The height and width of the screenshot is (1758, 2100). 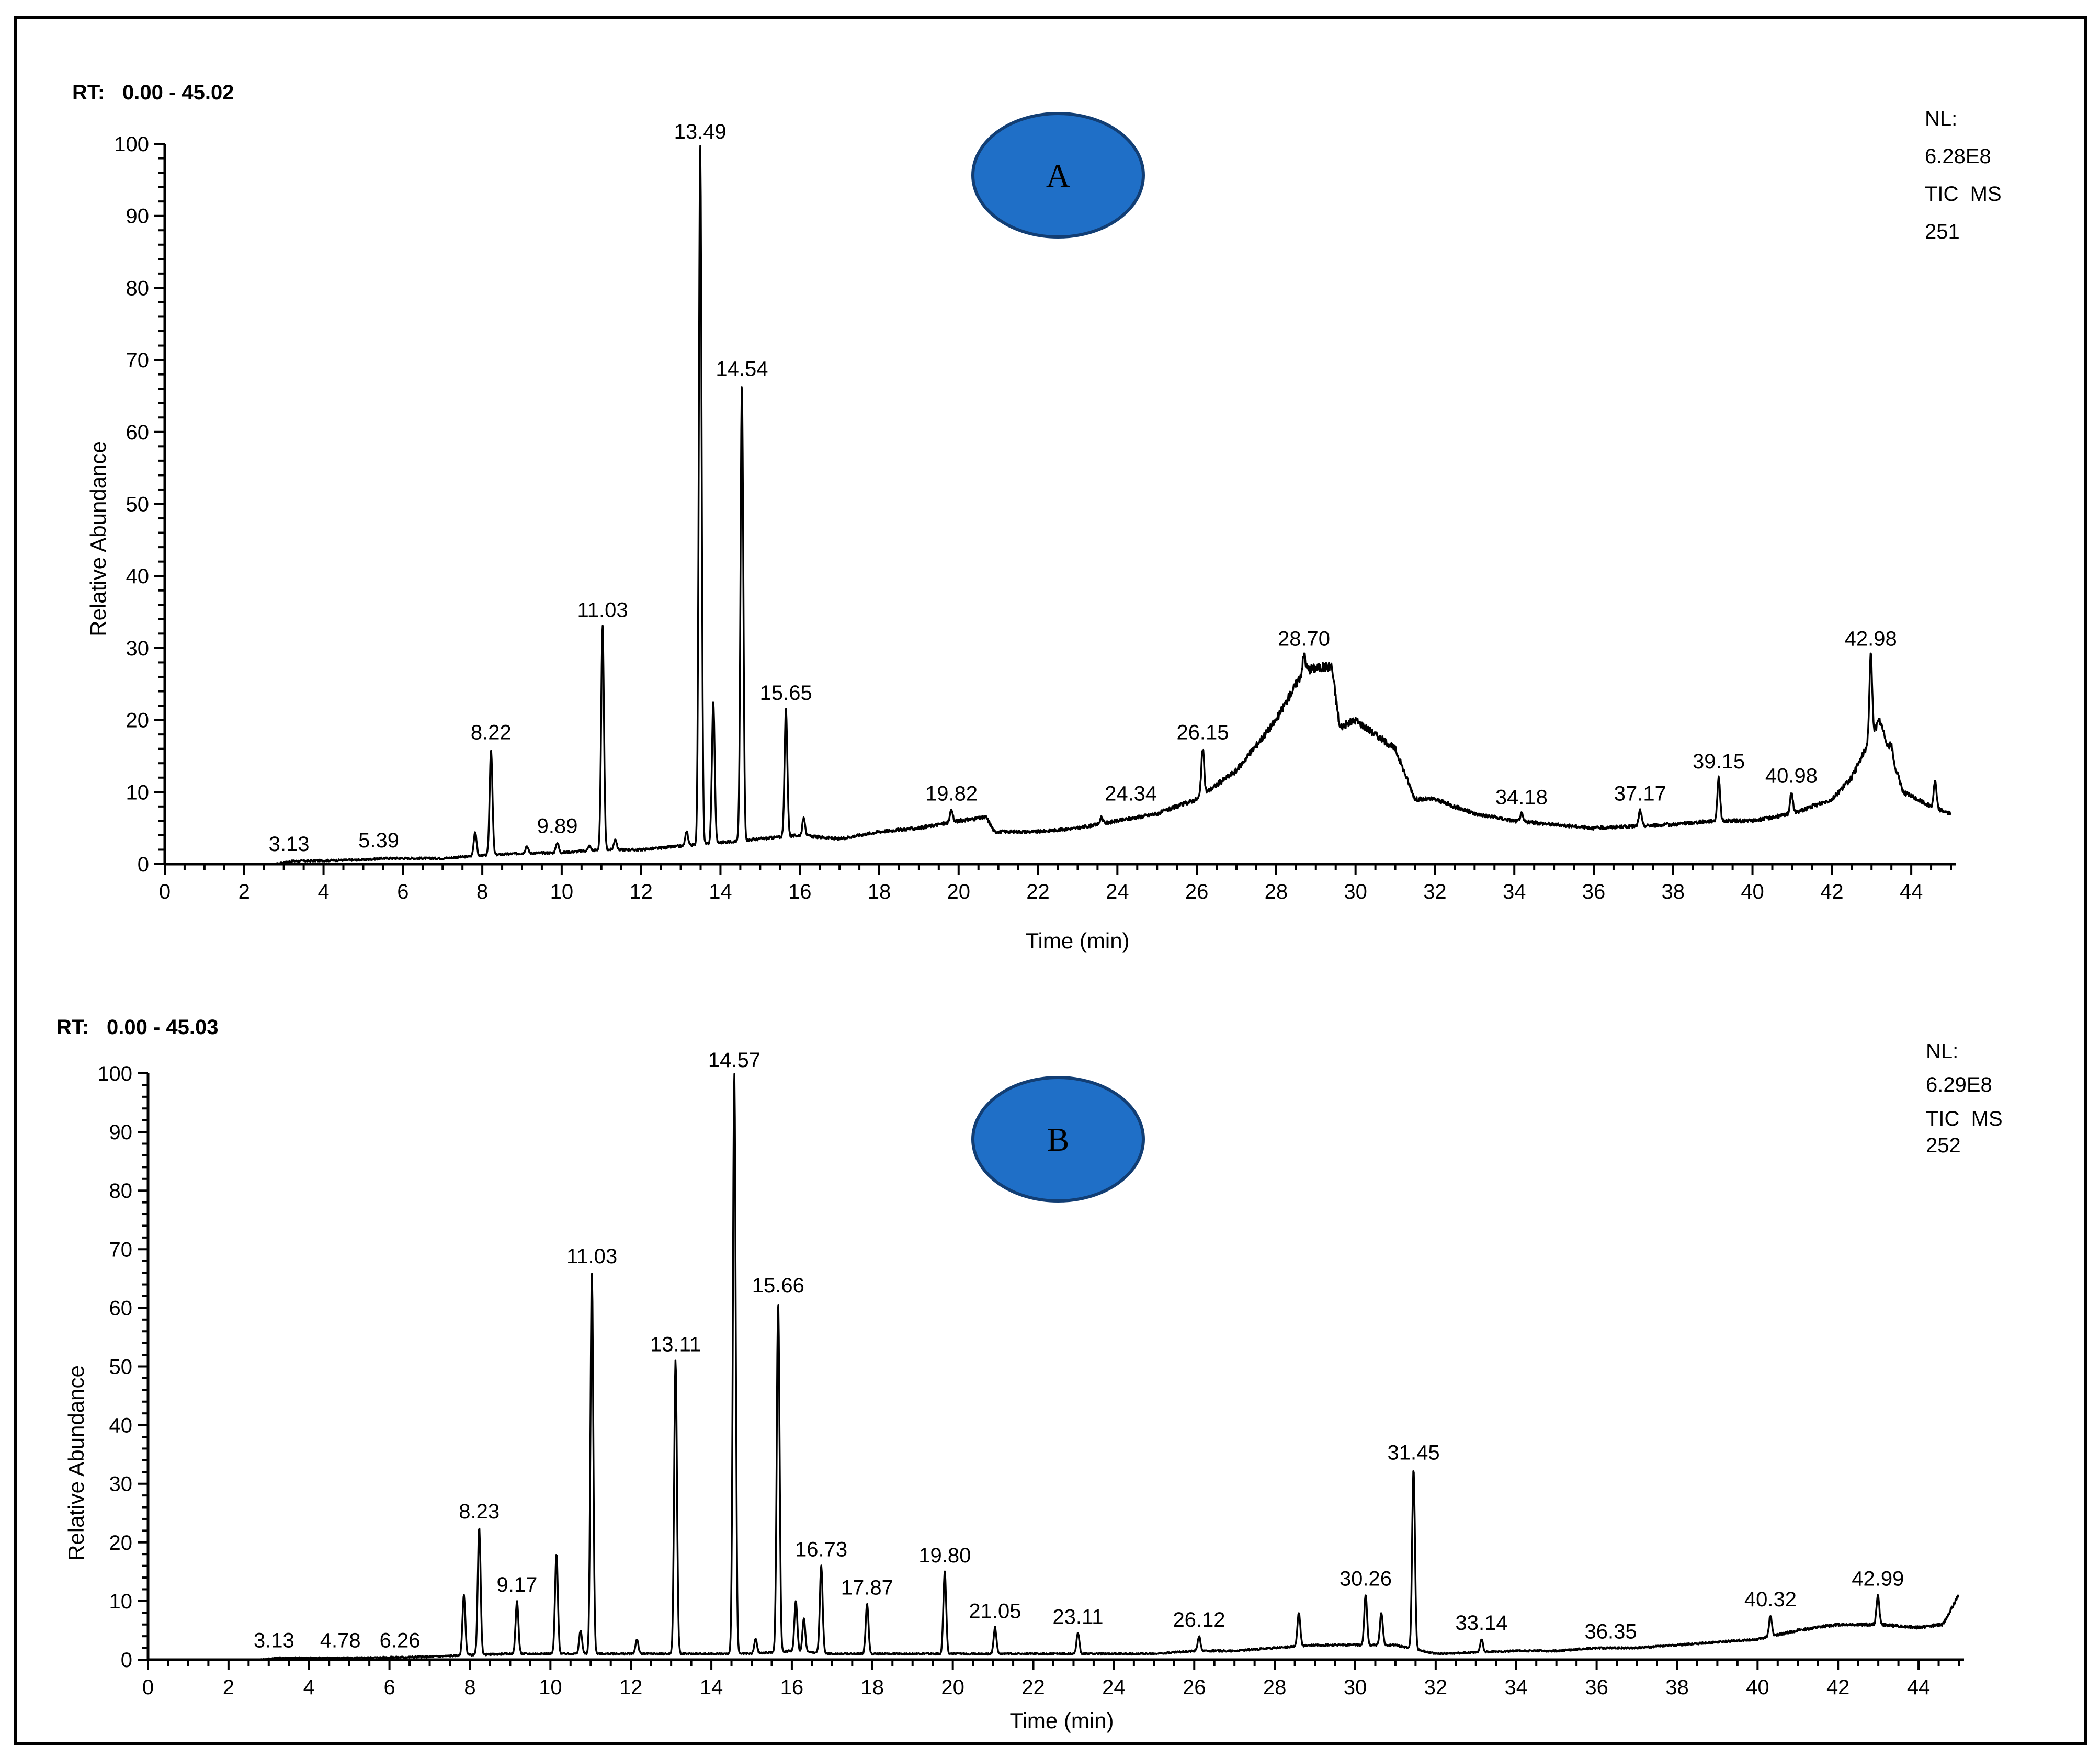 What do you see at coordinates (1959, 1084) in the screenshot?
I see `normalization-value: 6.29E8` at bounding box center [1959, 1084].